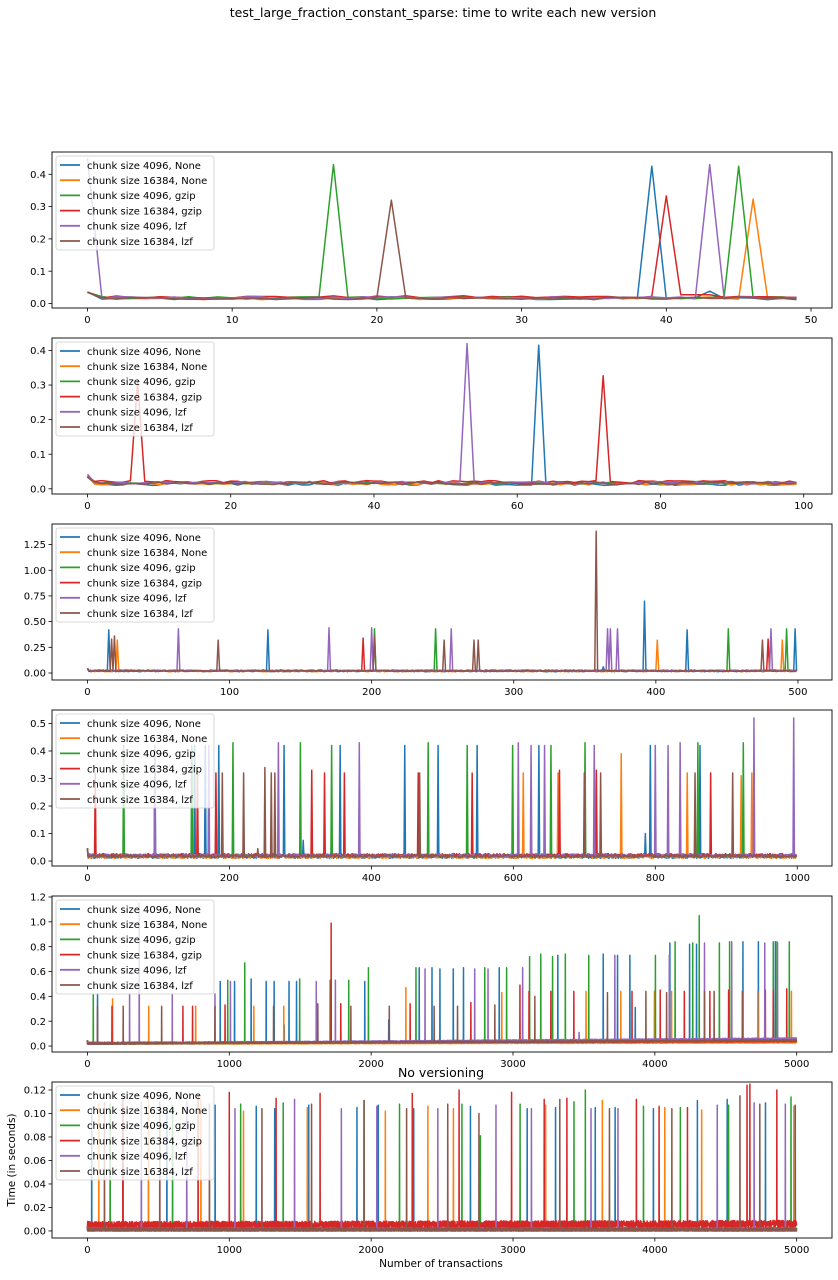  Describe the element at coordinates (232, 320) in the screenshot. I see `x-tick-label: 10` at that location.